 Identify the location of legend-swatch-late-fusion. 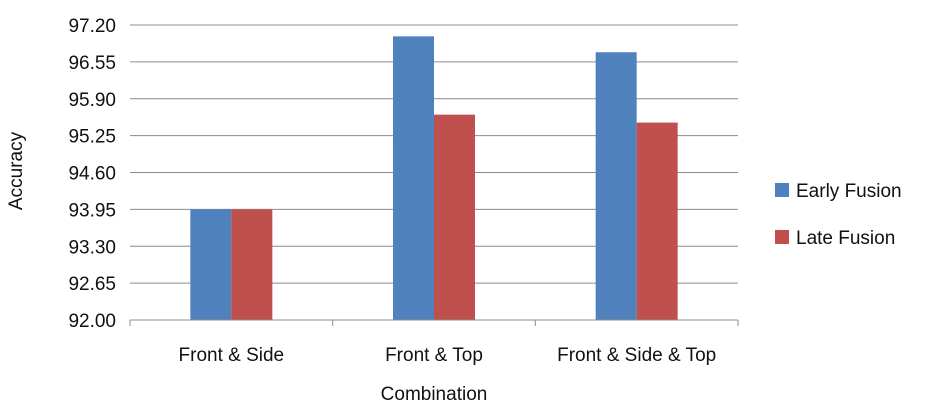
(782, 237).